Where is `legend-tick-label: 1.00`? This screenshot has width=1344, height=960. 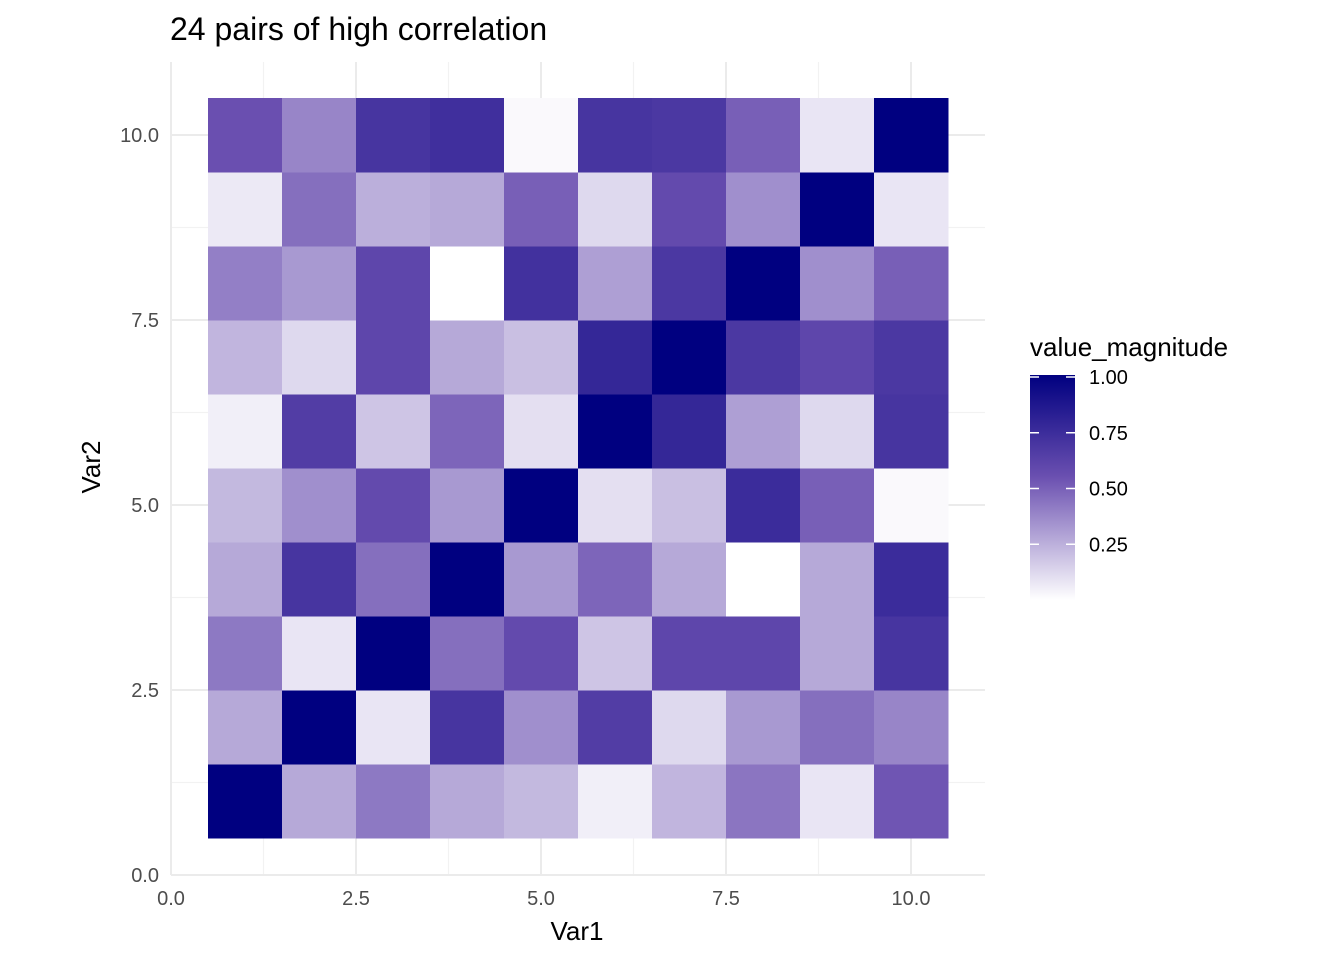
legend-tick-label: 1.00 is located at coordinates (1108, 378).